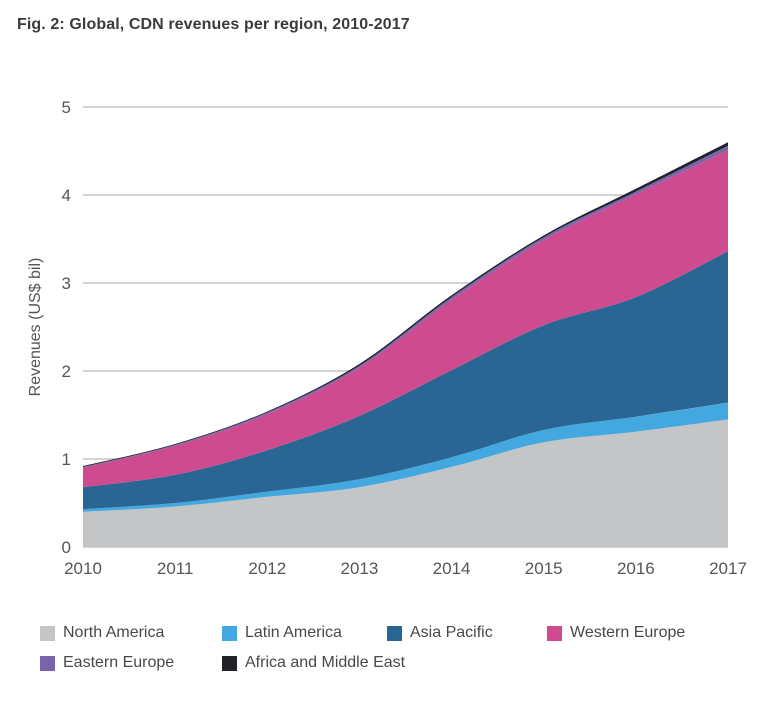 Image resolution: width=768 pixels, height=713 pixels. I want to click on legend-swatch-africa-and-middle-east, so click(229, 663).